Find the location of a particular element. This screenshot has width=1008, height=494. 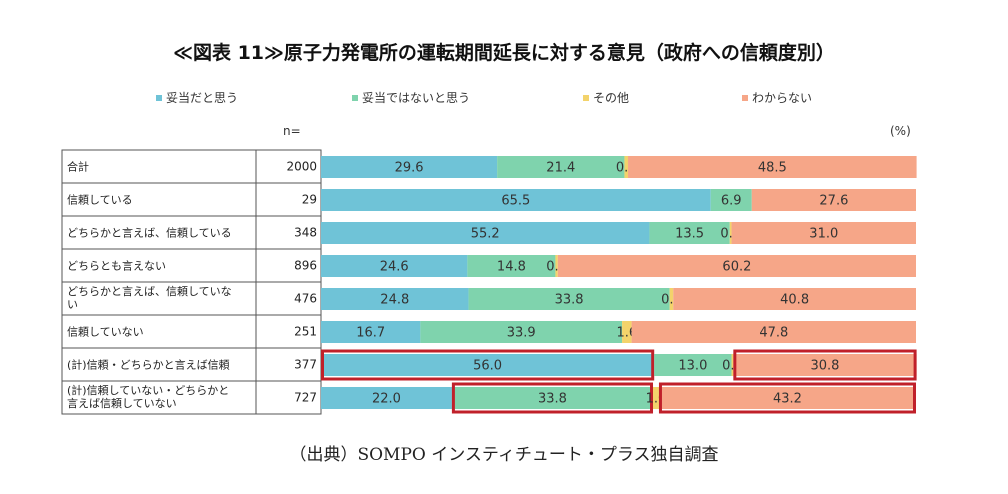

legend-label-dontknow: わからない is located at coordinates (782, 98).